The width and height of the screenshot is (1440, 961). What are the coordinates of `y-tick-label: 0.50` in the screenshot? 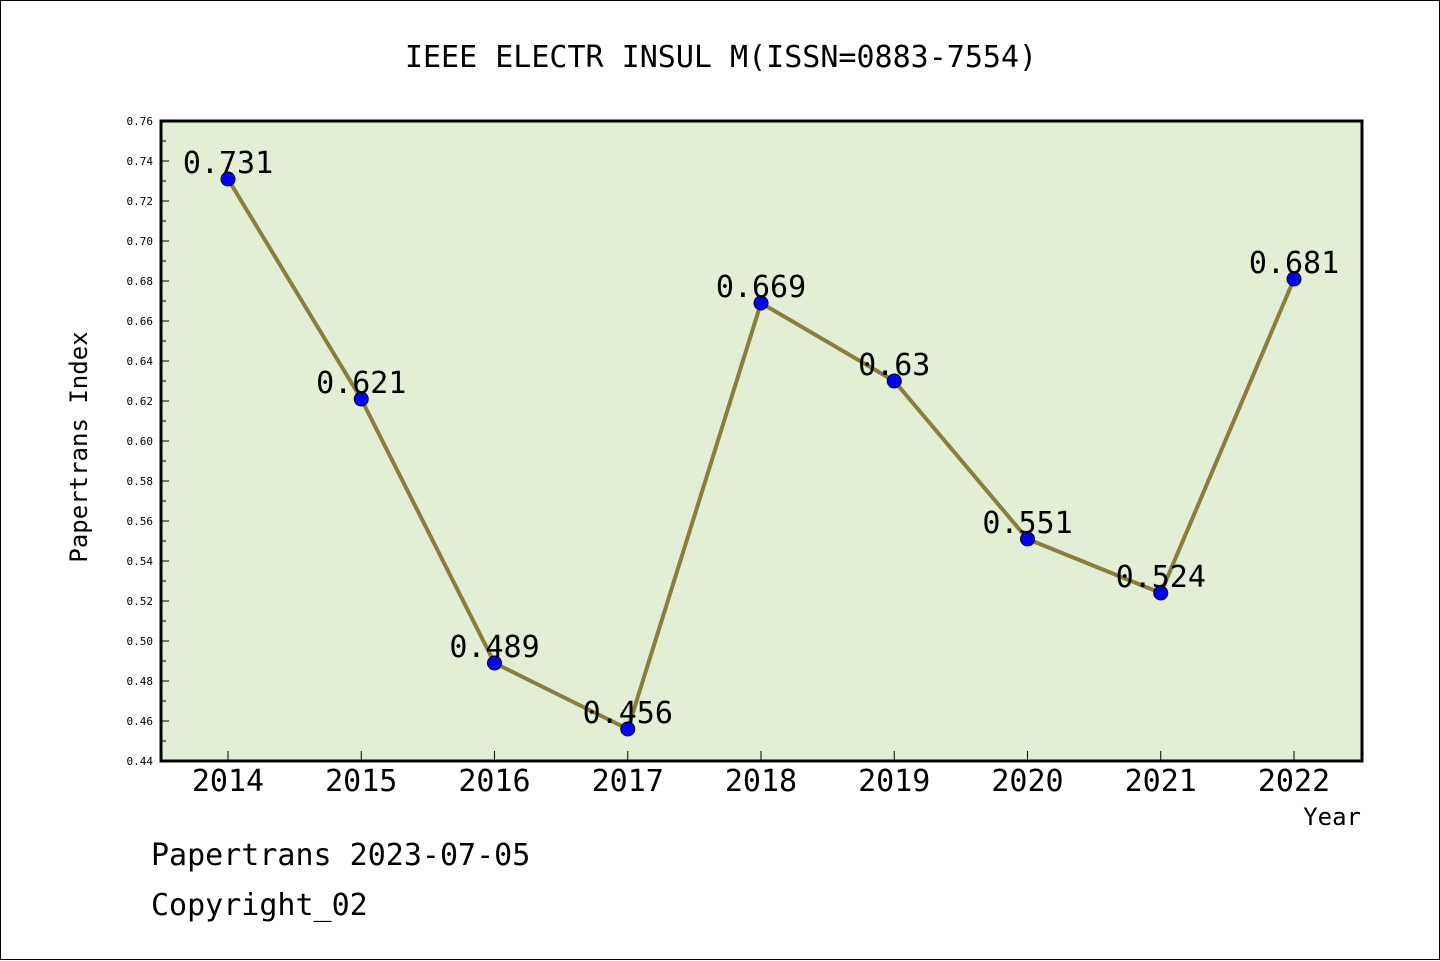 It's located at (140, 641).